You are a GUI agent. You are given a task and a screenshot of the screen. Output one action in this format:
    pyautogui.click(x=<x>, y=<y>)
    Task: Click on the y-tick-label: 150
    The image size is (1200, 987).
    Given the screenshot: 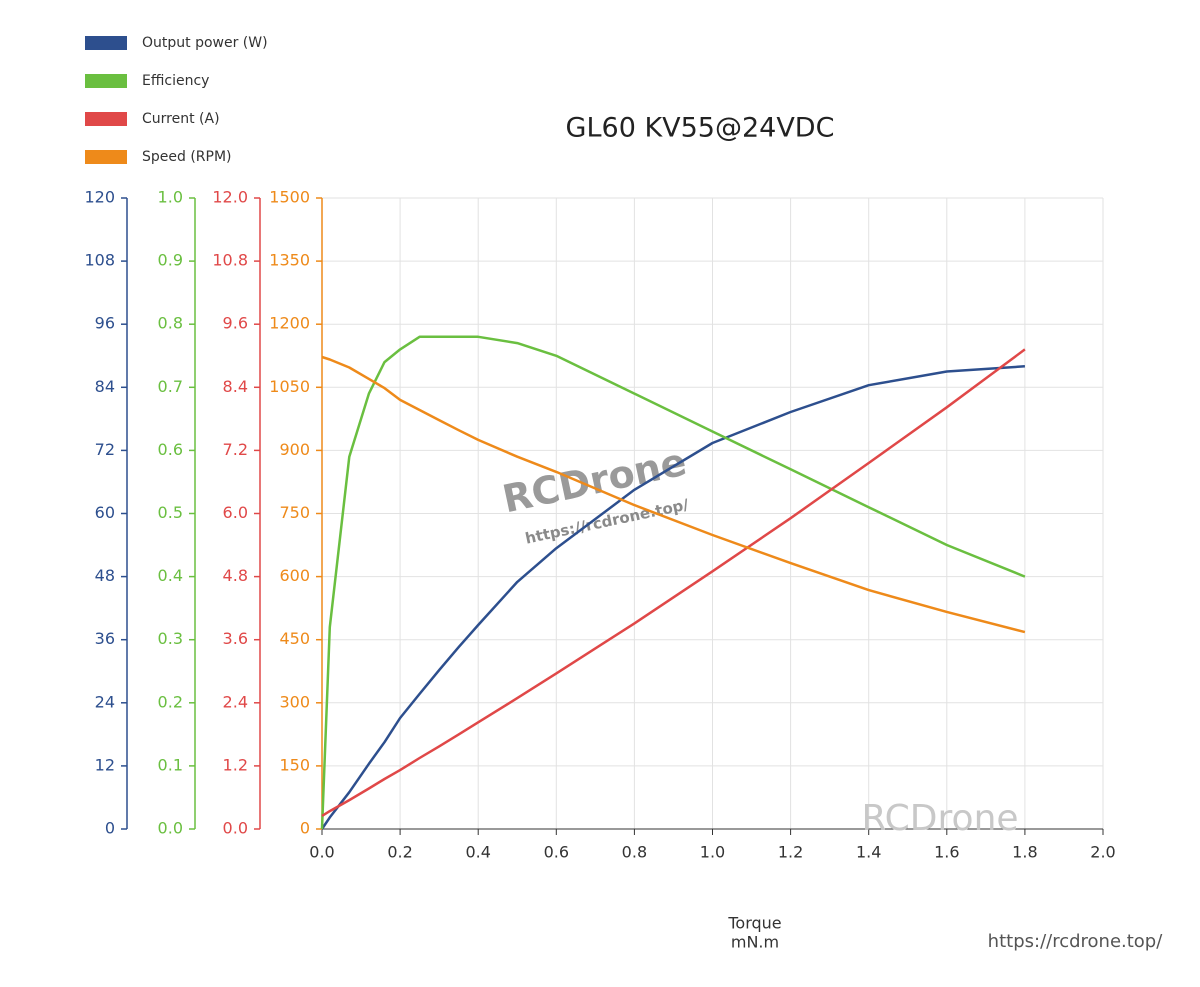 What is the action you would take?
    pyautogui.click(x=294, y=764)
    